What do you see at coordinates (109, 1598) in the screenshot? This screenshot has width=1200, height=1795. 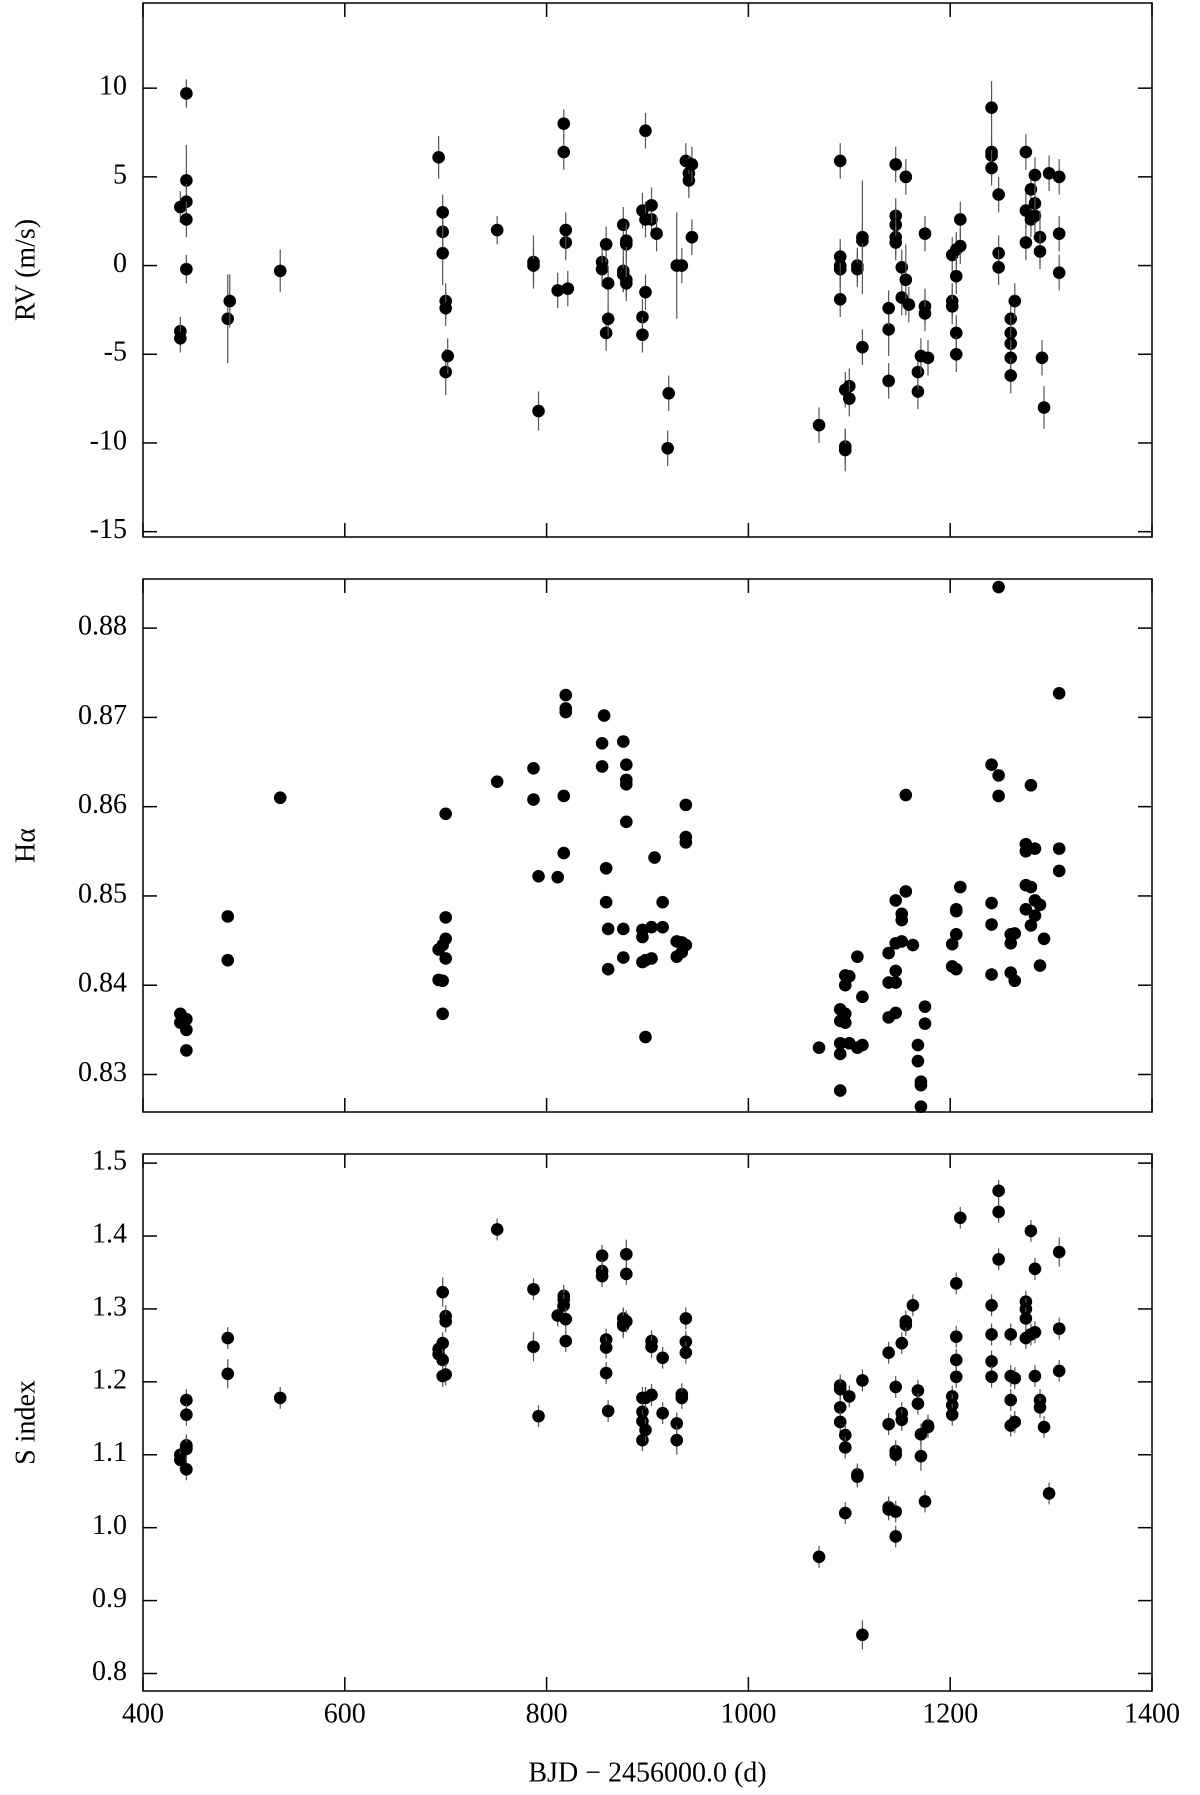 I see `y-tick-label: 0.9` at bounding box center [109, 1598].